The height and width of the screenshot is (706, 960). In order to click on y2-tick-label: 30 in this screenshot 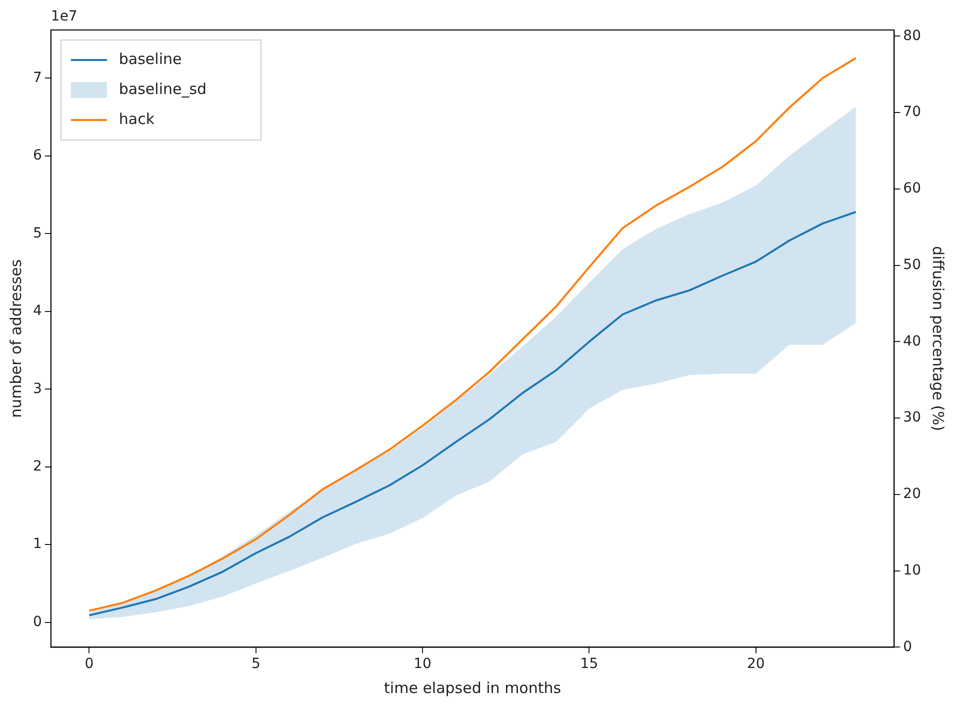, I will do `click(912, 418)`.